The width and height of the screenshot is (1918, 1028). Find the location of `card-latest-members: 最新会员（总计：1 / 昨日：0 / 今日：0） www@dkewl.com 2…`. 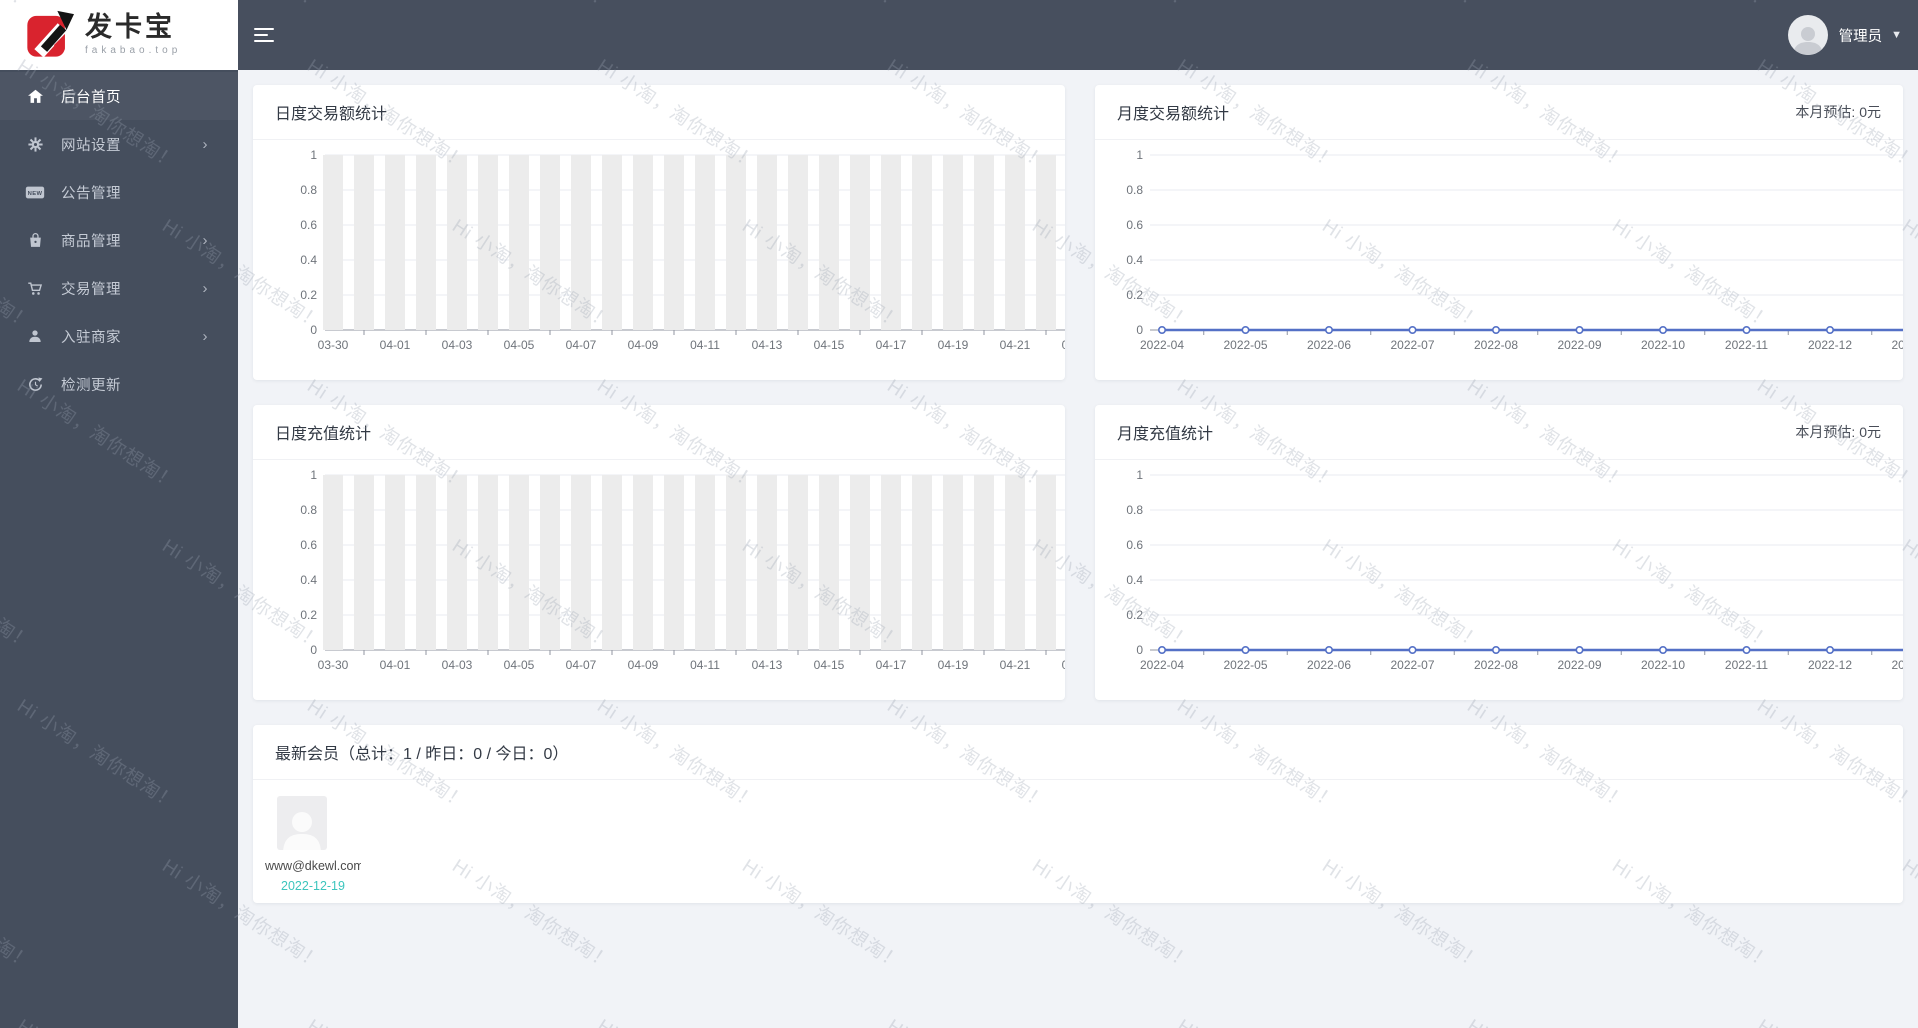

card-latest-members: 最新会员（总计：1 / 昨日：0 / 今日：0） www@dkewl.com 2… is located at coordinates (1078, 814).